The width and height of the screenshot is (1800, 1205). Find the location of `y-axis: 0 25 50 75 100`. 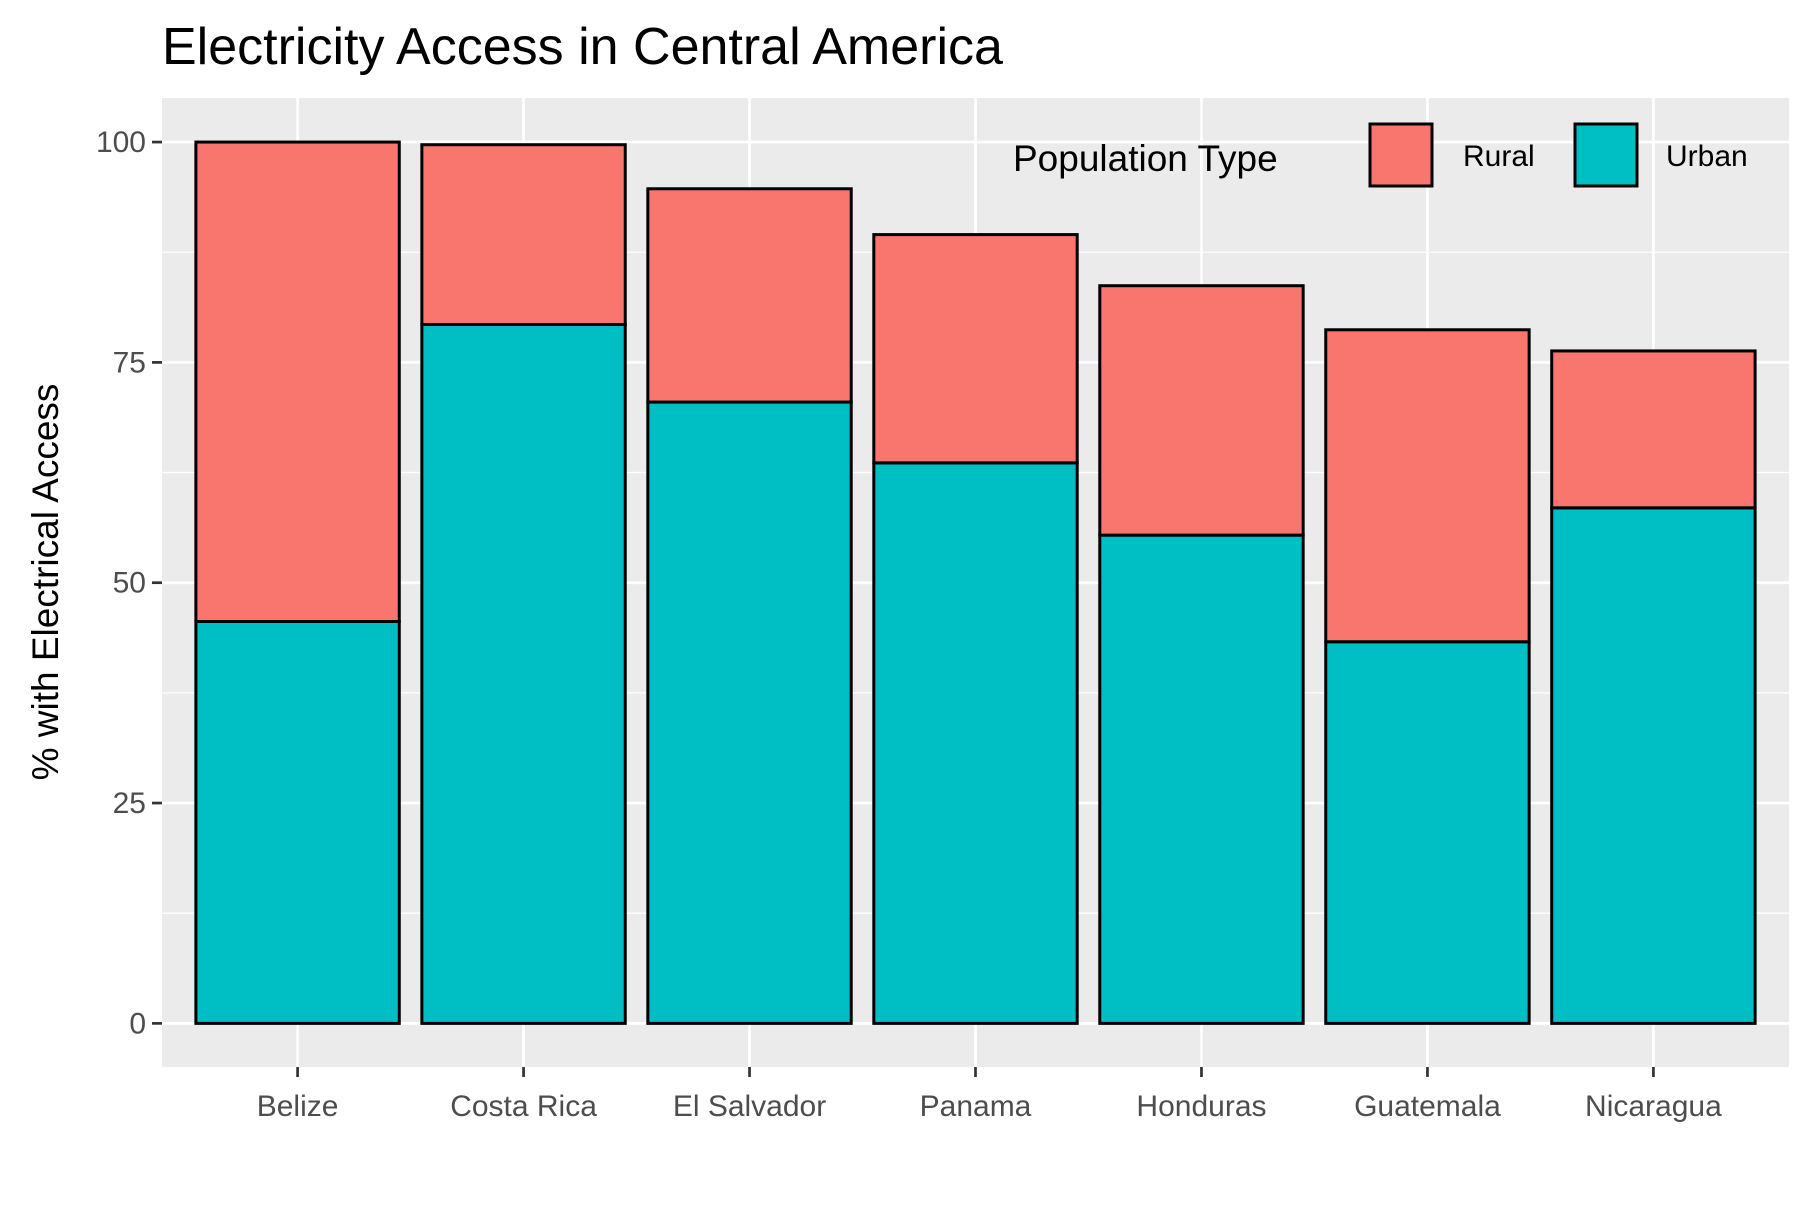

y-axis: 0 25 50 75 100 is located at coordinates (129, 583).